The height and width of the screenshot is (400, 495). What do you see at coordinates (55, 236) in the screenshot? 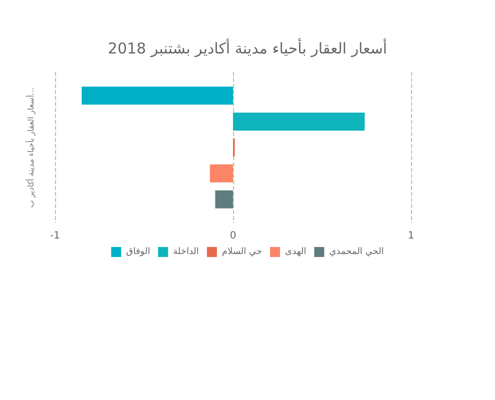
I see `x-tick-label: -1` at bounding box center [55, 236].